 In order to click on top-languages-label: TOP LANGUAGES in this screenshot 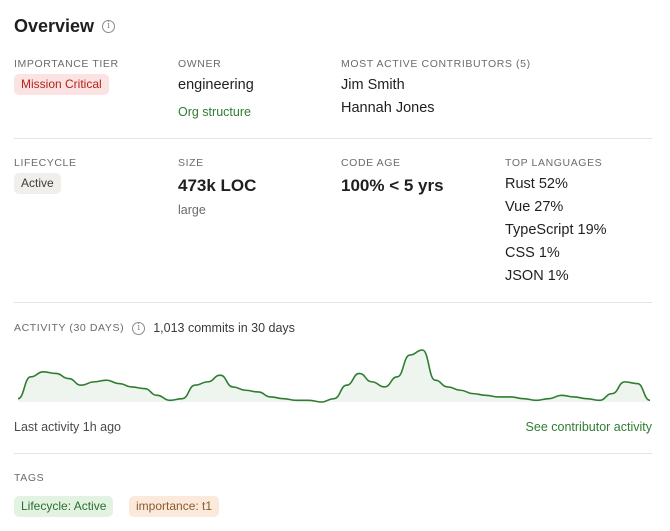, I will do `click(554, 163)`.